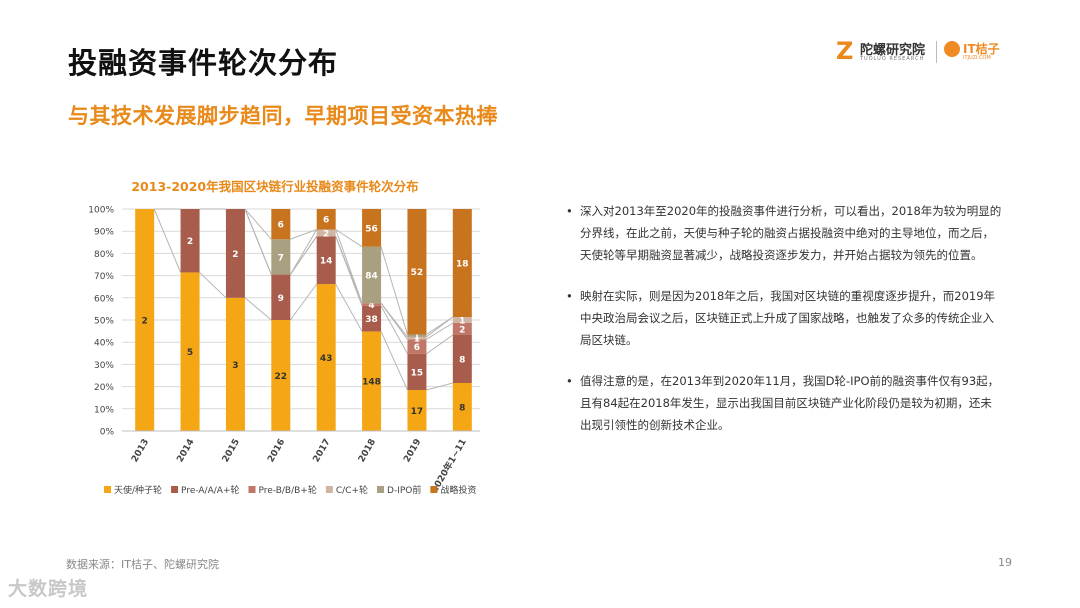 Image resolution: width=1080 pixels, height=608 pixels. What do you see at coordinates (936, 52) in the screenshot?
I see `logo-divider` at bounding box center [936, 52].